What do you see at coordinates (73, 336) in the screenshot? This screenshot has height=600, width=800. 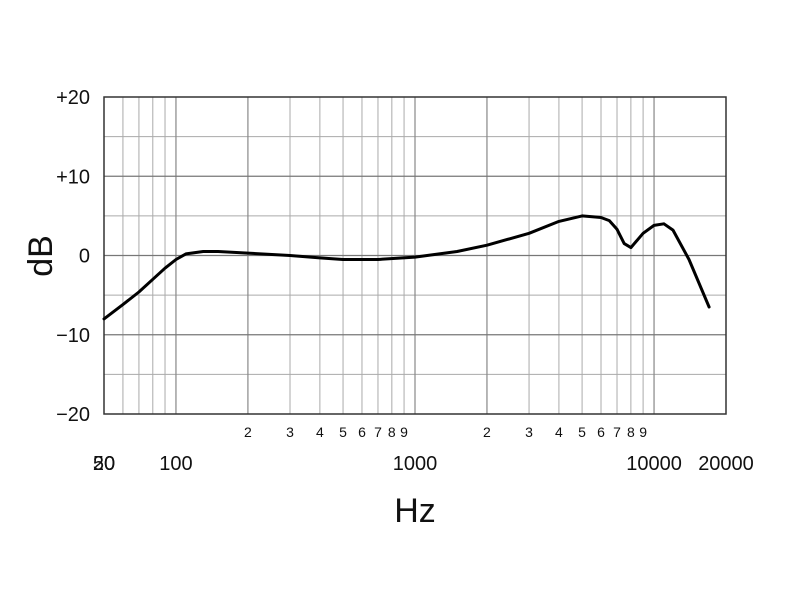 I see `y-tick-label: −10` at bounding box center [73, 336].